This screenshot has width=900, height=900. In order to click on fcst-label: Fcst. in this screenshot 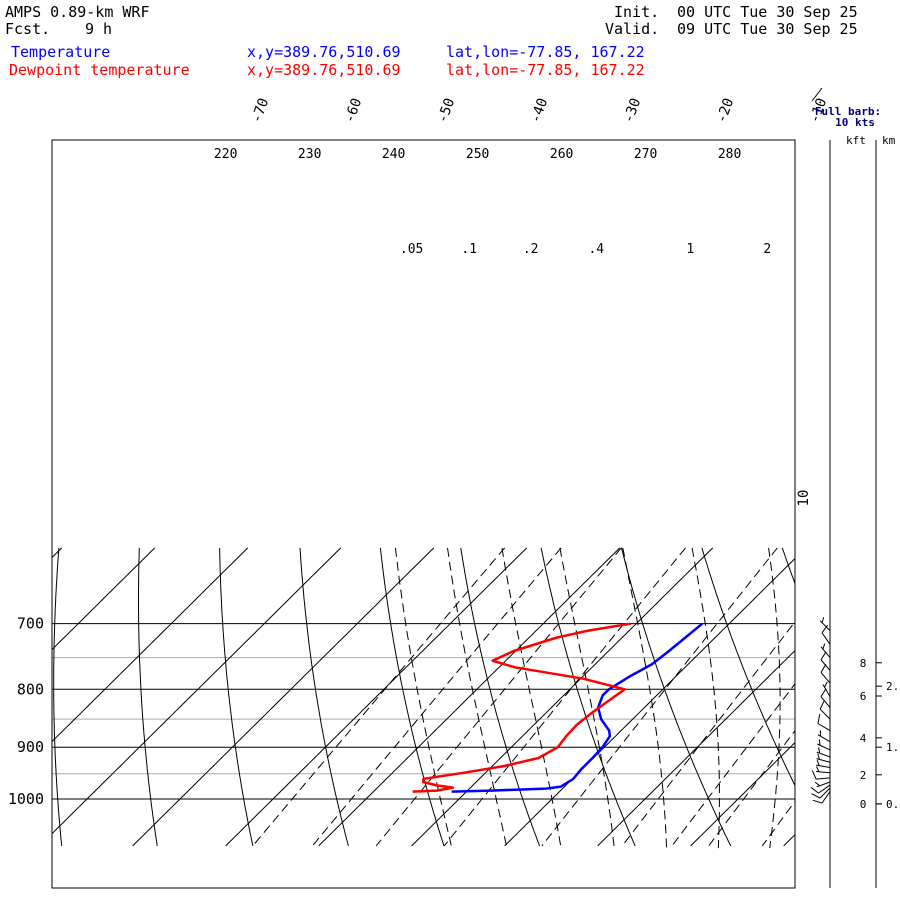, I will do `click(28, 29)`.